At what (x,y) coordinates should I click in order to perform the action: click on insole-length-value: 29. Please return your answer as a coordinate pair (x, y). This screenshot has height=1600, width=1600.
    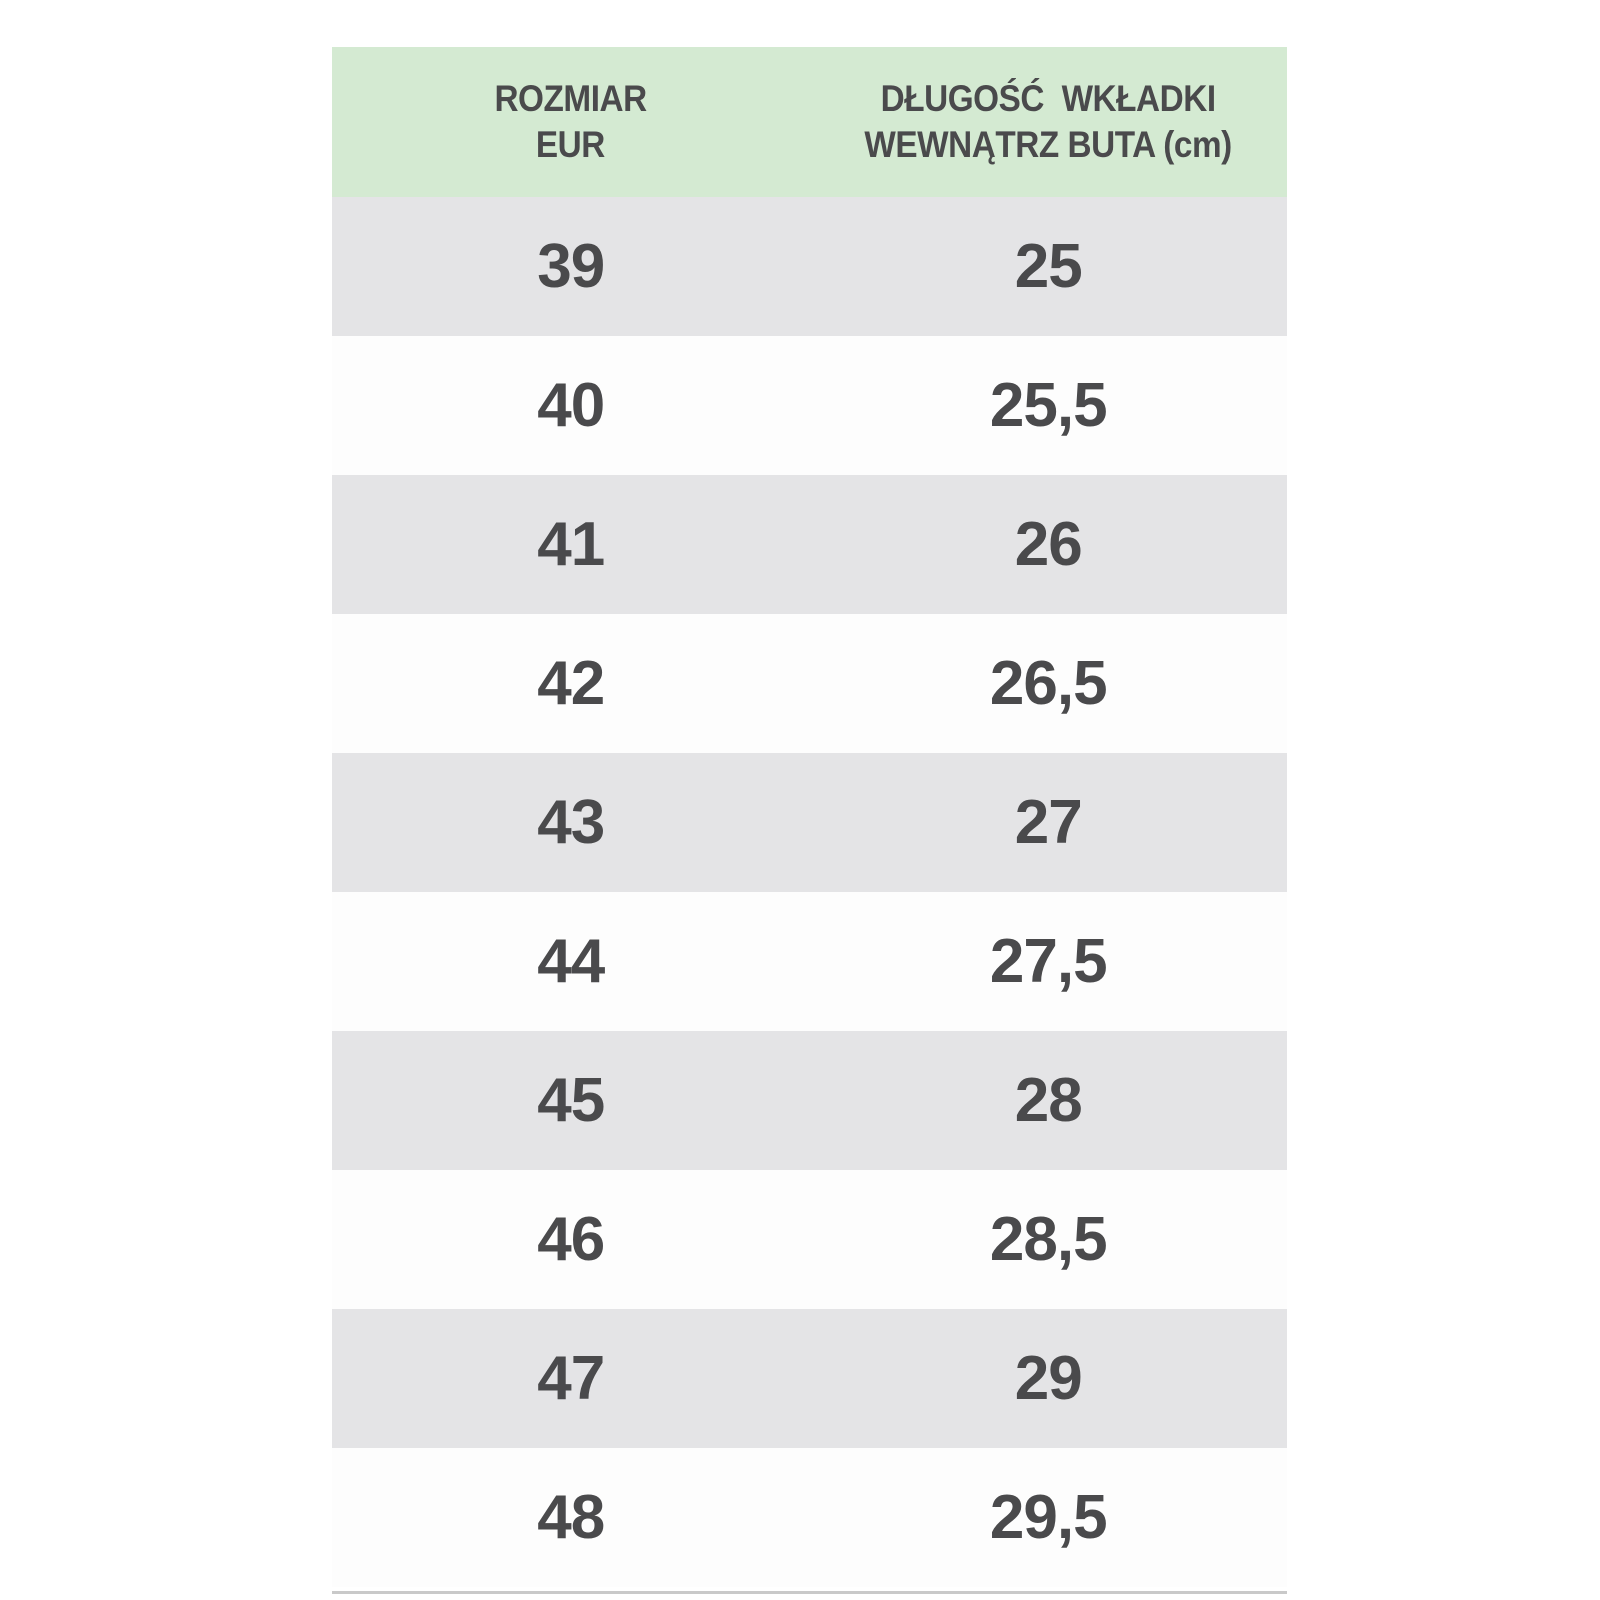
    Looking at the image, I should click on (1048, 1378).